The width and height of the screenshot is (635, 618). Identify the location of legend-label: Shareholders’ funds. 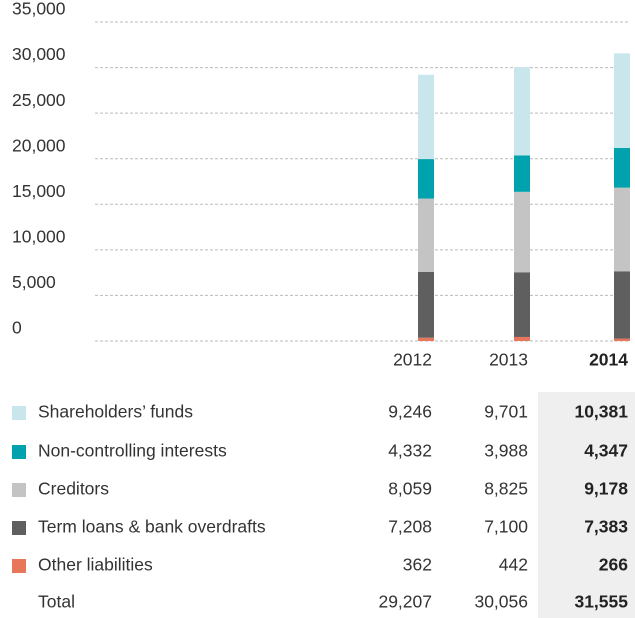
(115, 412).